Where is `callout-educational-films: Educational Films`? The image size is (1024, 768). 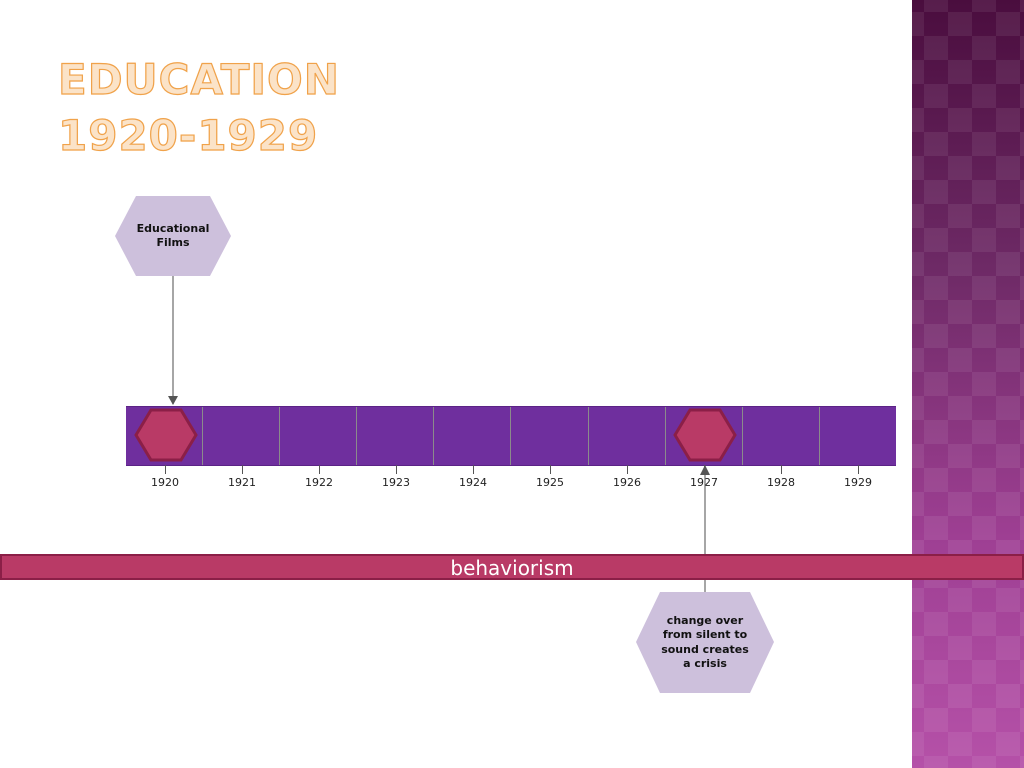 callout-educational-films: Educational Films is located at coordinates (173, 236).